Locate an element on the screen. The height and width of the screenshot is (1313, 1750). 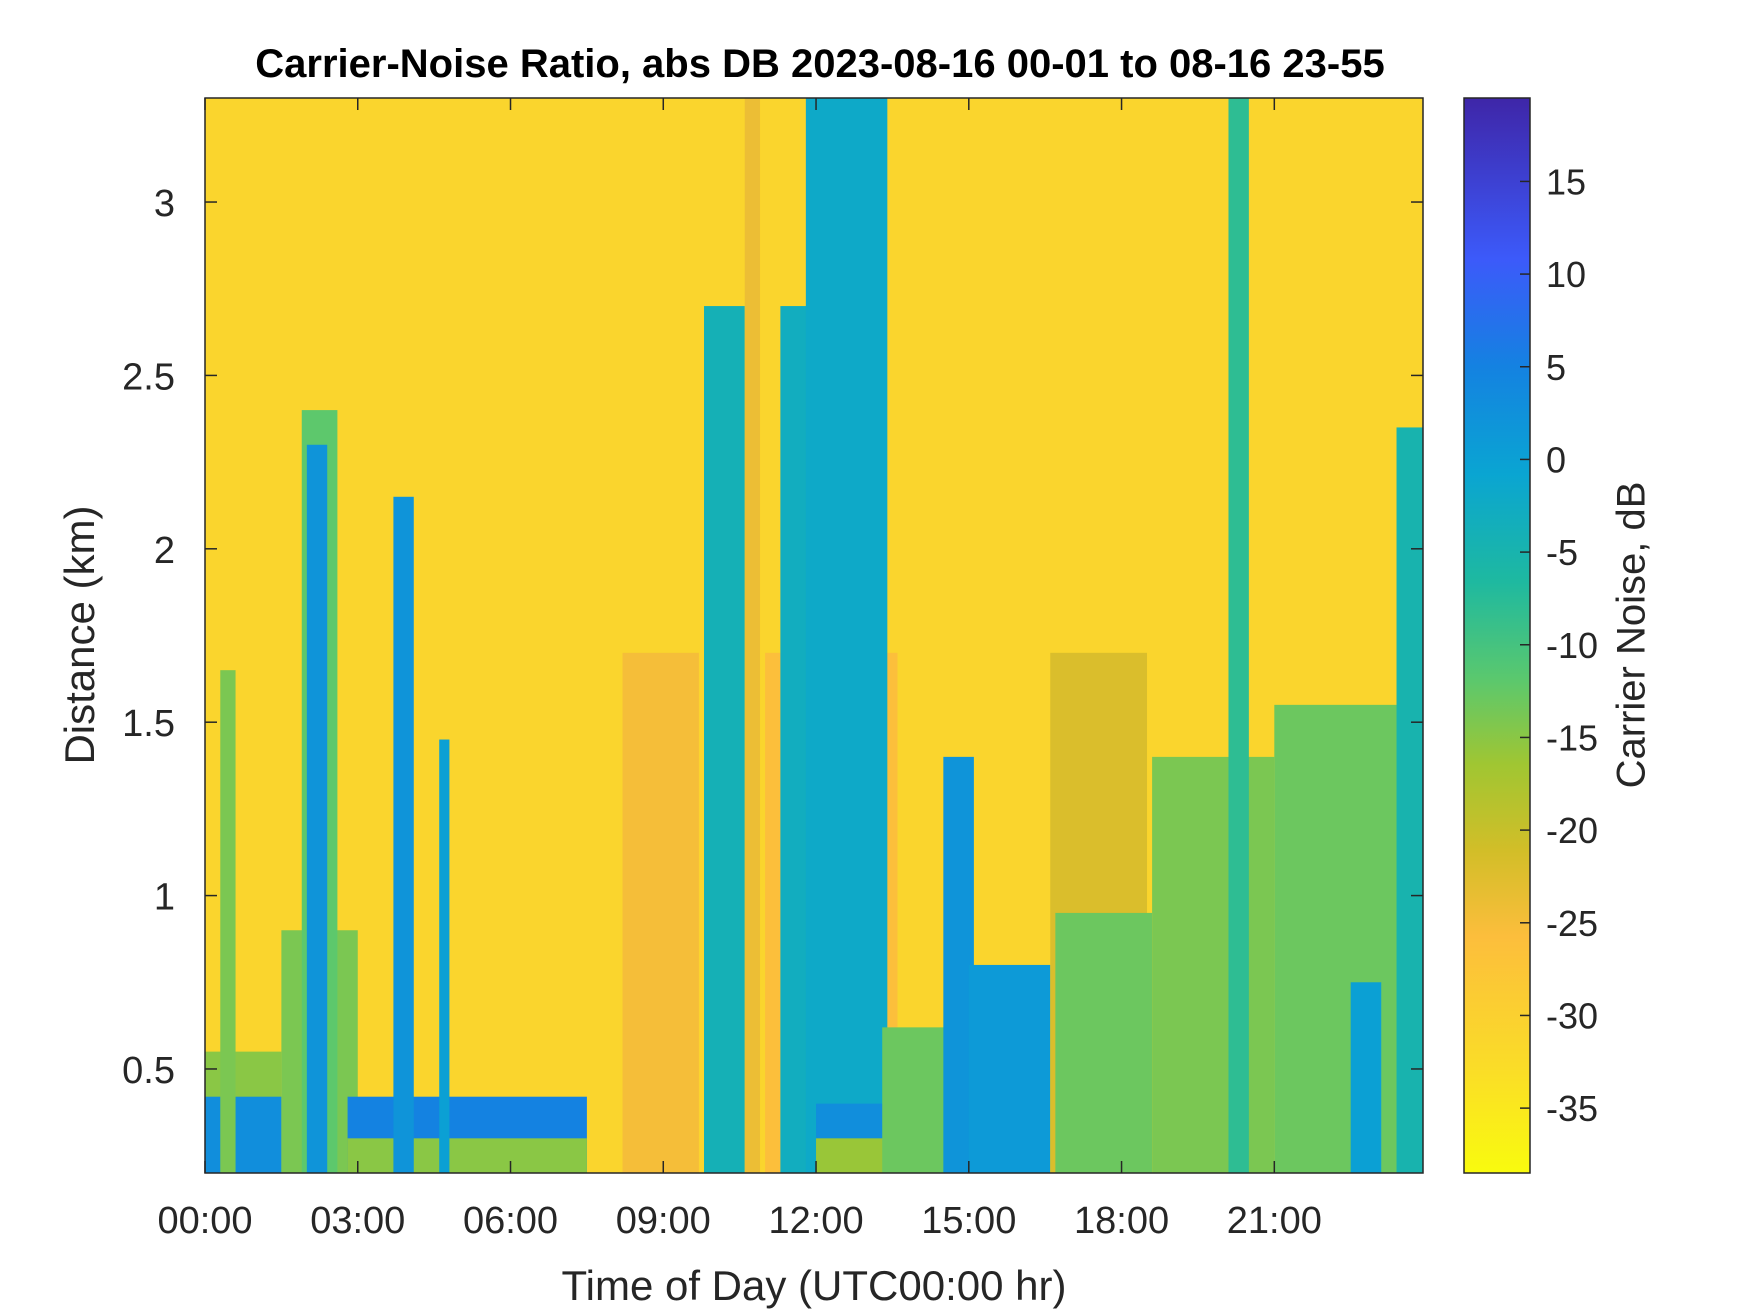
x-tick-label-5: 15:00 is located at coordinates (968, 1221).